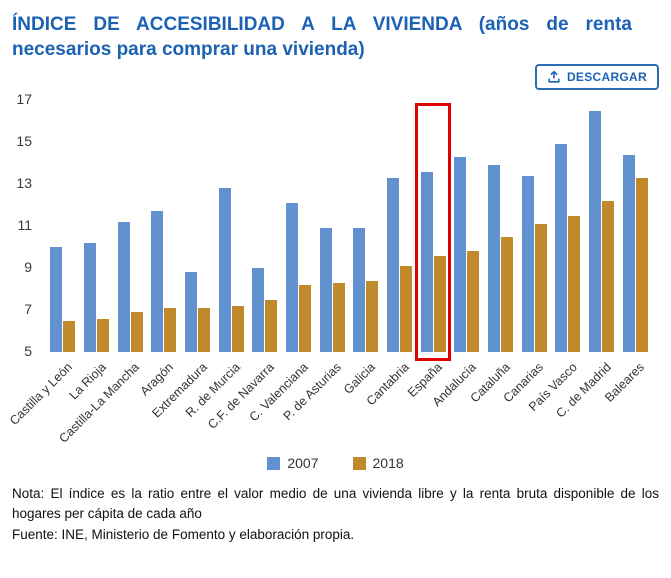 The height and width of the screenshot is (578, 671). Describe the element at coordinates (24, 141) in the screenshot. I see `y-tick-label: 15` at that location.